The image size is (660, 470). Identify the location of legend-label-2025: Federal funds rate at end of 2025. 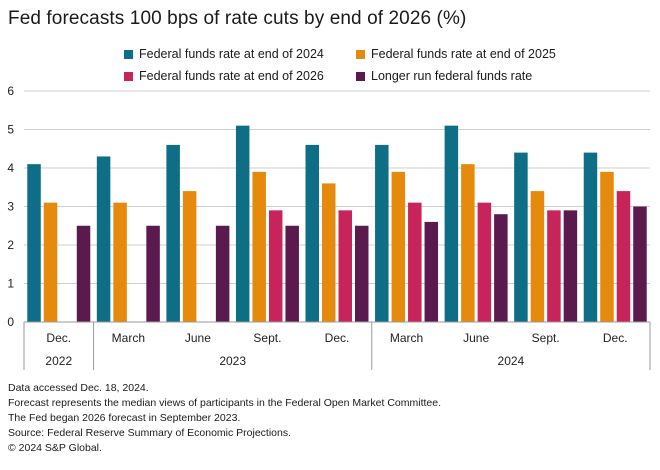
(463, 54).